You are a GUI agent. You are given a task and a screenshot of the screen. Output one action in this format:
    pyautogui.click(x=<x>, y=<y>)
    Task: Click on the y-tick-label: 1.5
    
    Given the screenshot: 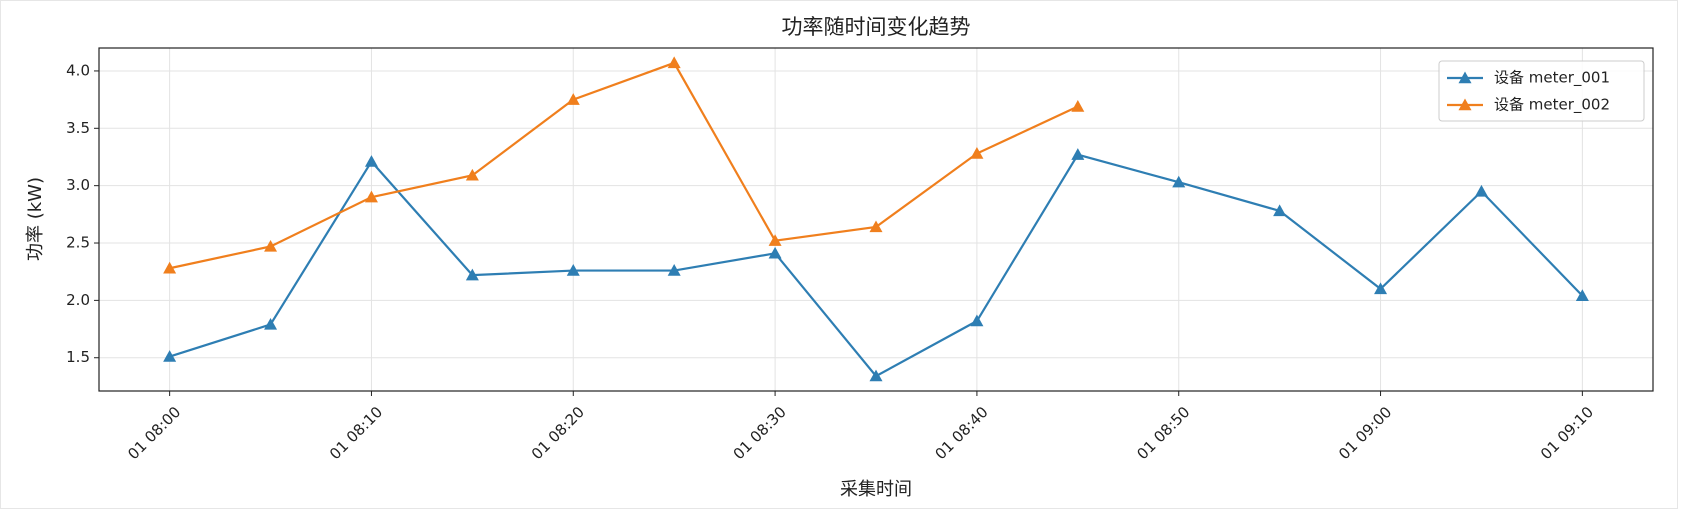 What is the action you would take?
    pyautogui.click(x=78, y=357)
    